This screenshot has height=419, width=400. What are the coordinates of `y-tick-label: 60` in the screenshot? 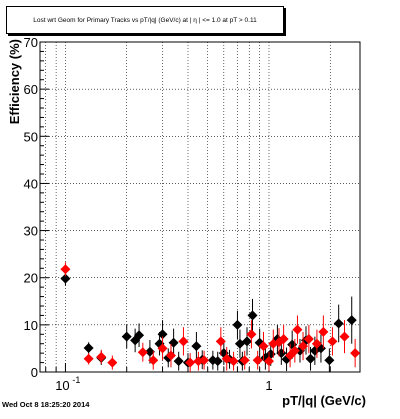 It's located at (31, 89).